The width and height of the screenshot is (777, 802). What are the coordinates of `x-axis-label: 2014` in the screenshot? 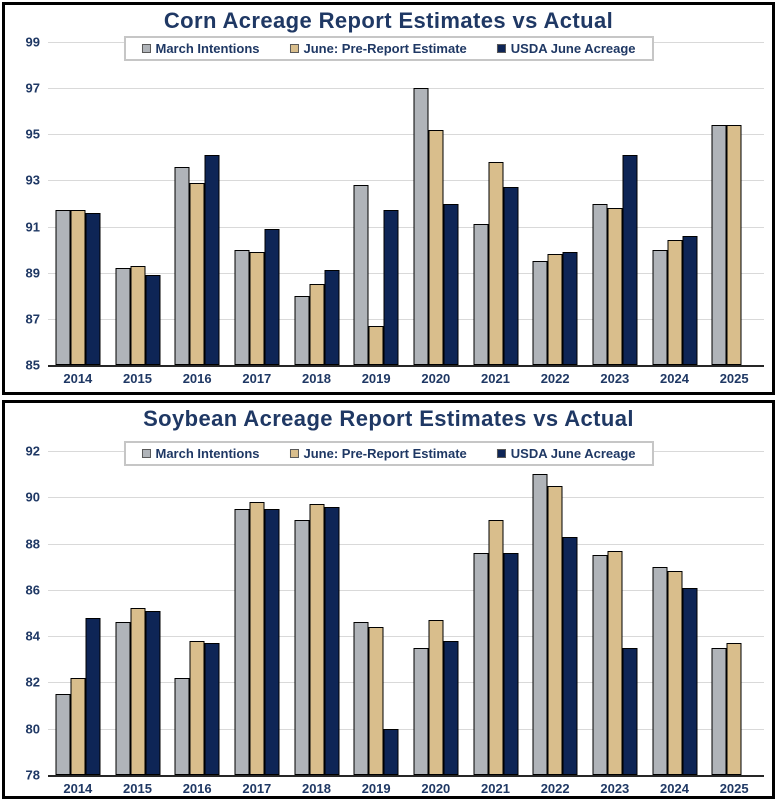 It's located at (78, 378).